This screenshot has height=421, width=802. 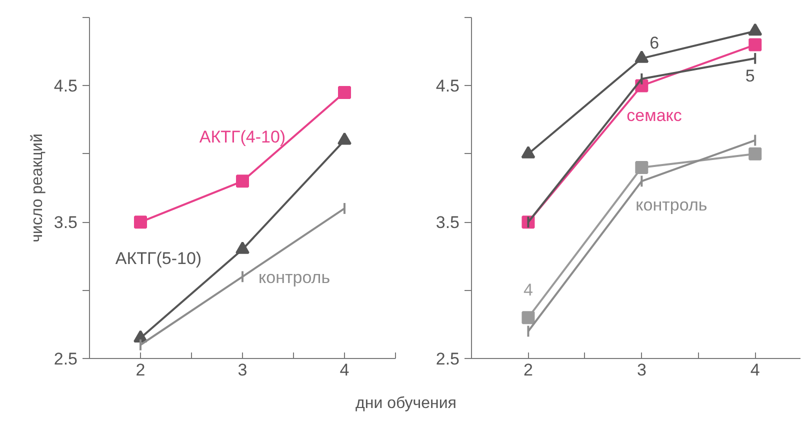 I want to click on y-axis-title: число реакций, so click(x=37, y=188).